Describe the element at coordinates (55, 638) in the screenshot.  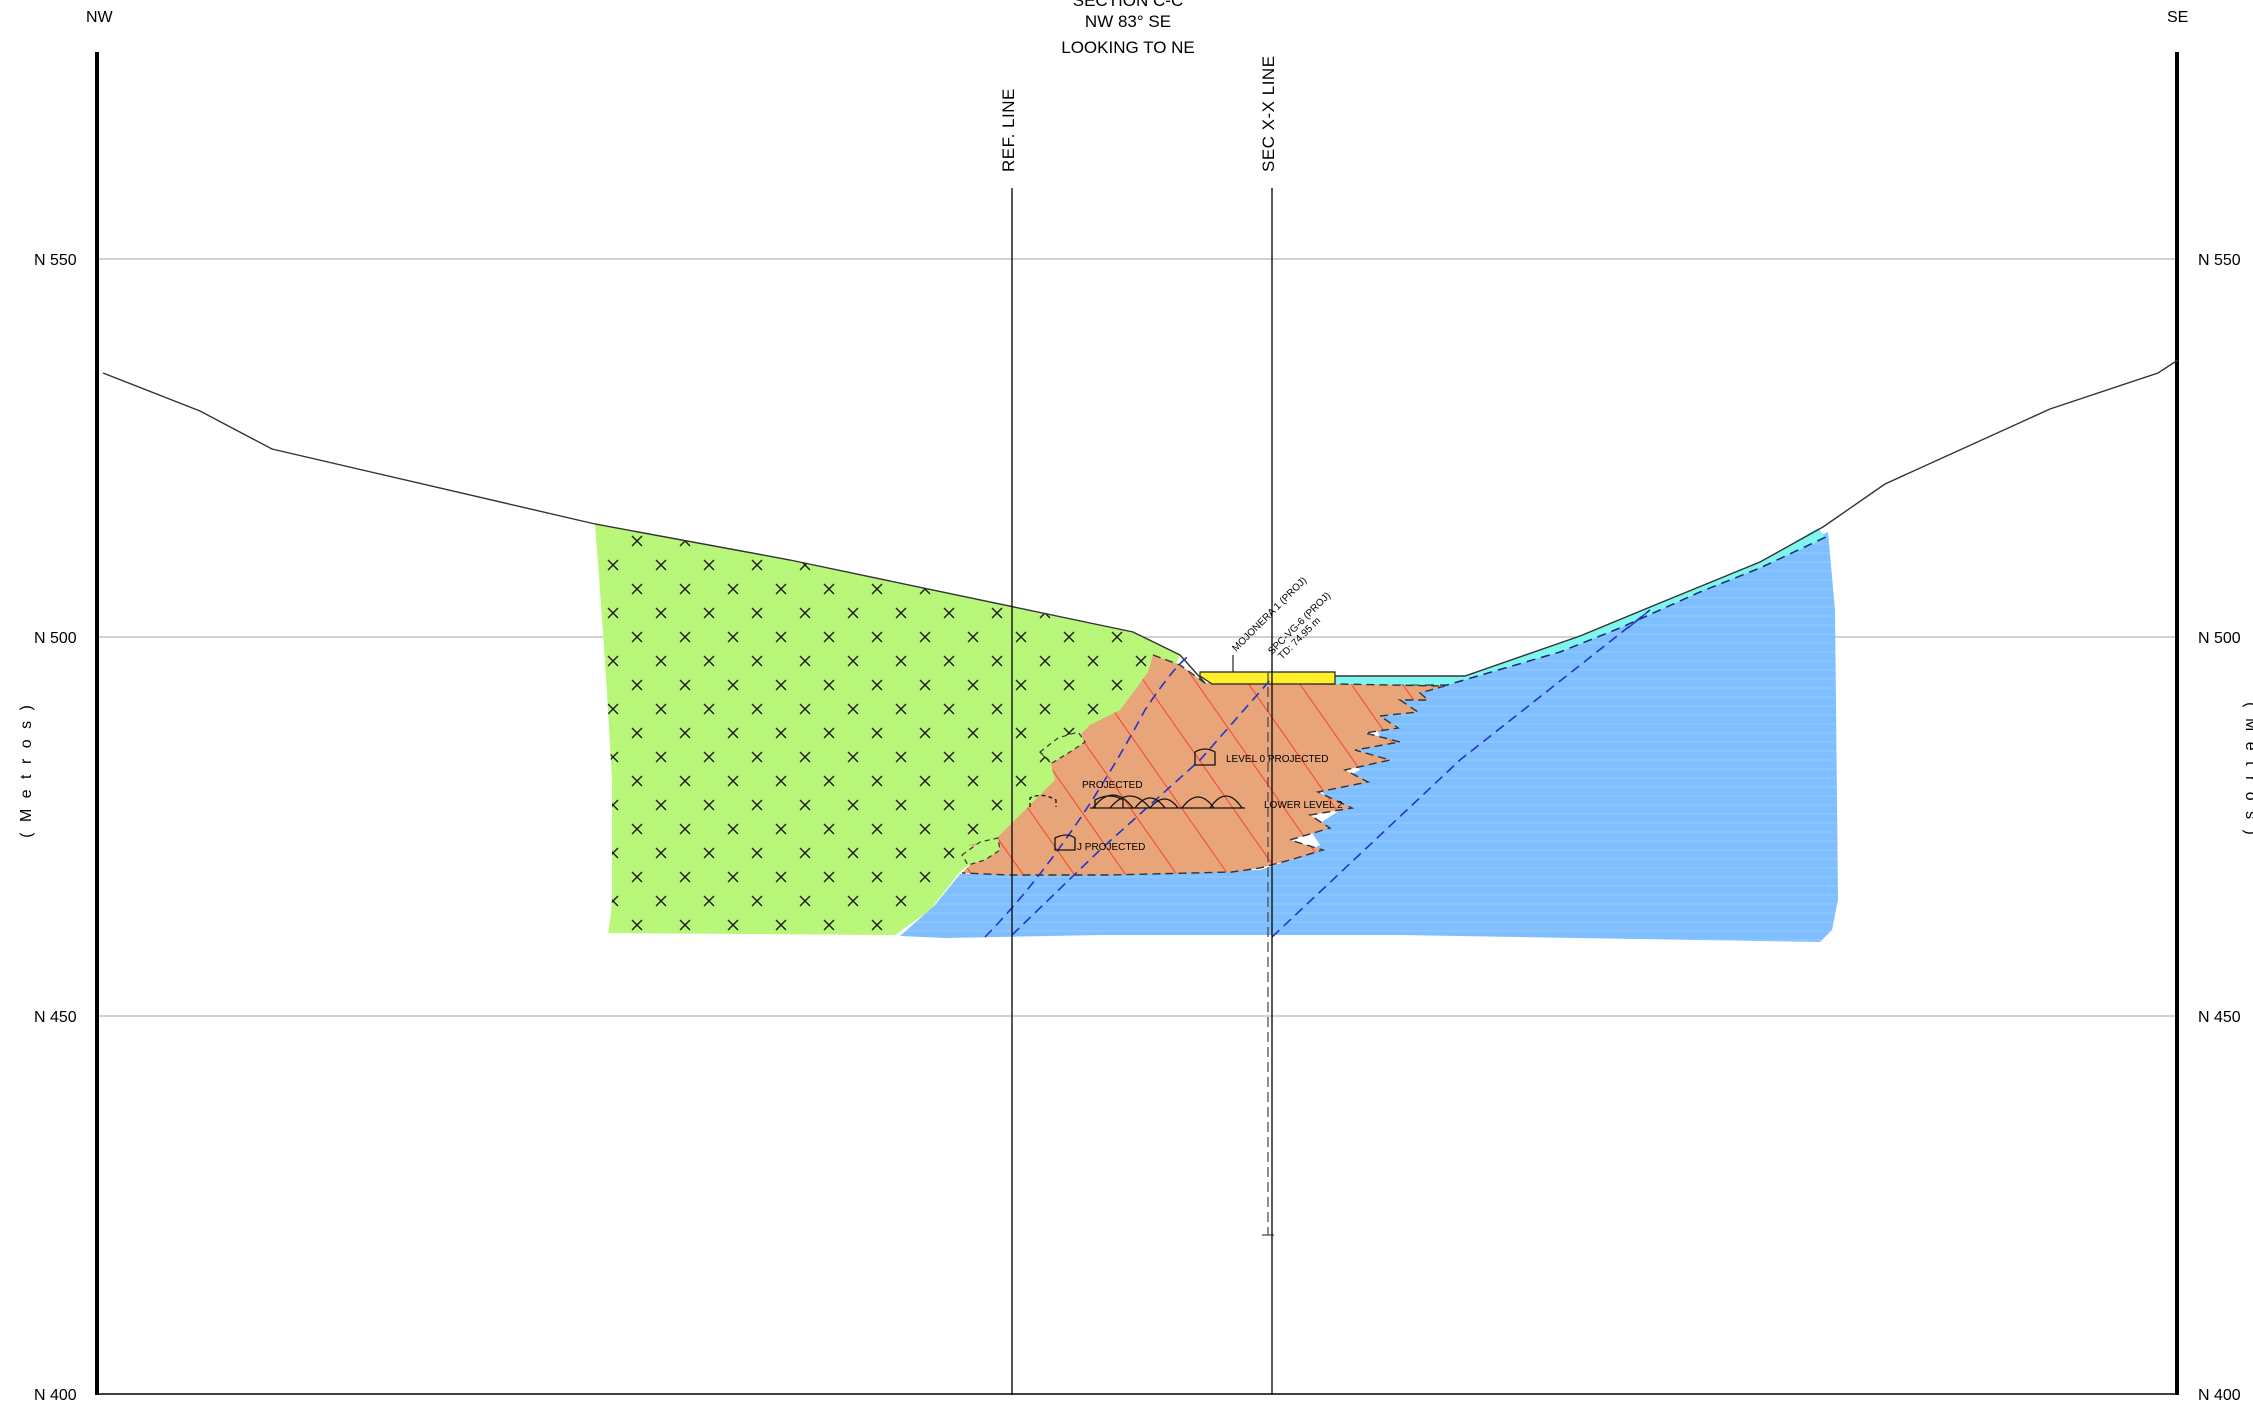
I see `elev-left-500: N 500` at that location.